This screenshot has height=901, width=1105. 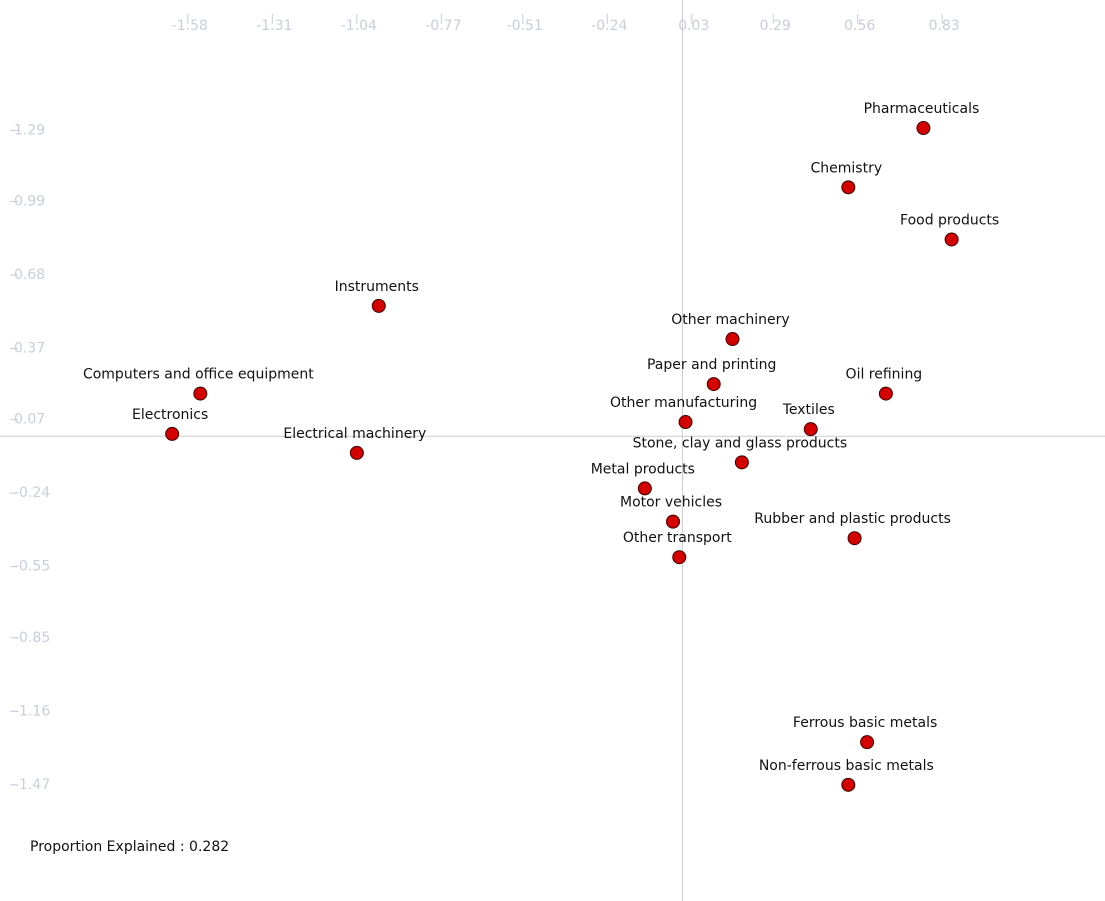 What do you see at coordinates (609, 26) in the screenshot?
I see `x-tick-label: -0.24` at bounding box center [609, 26].